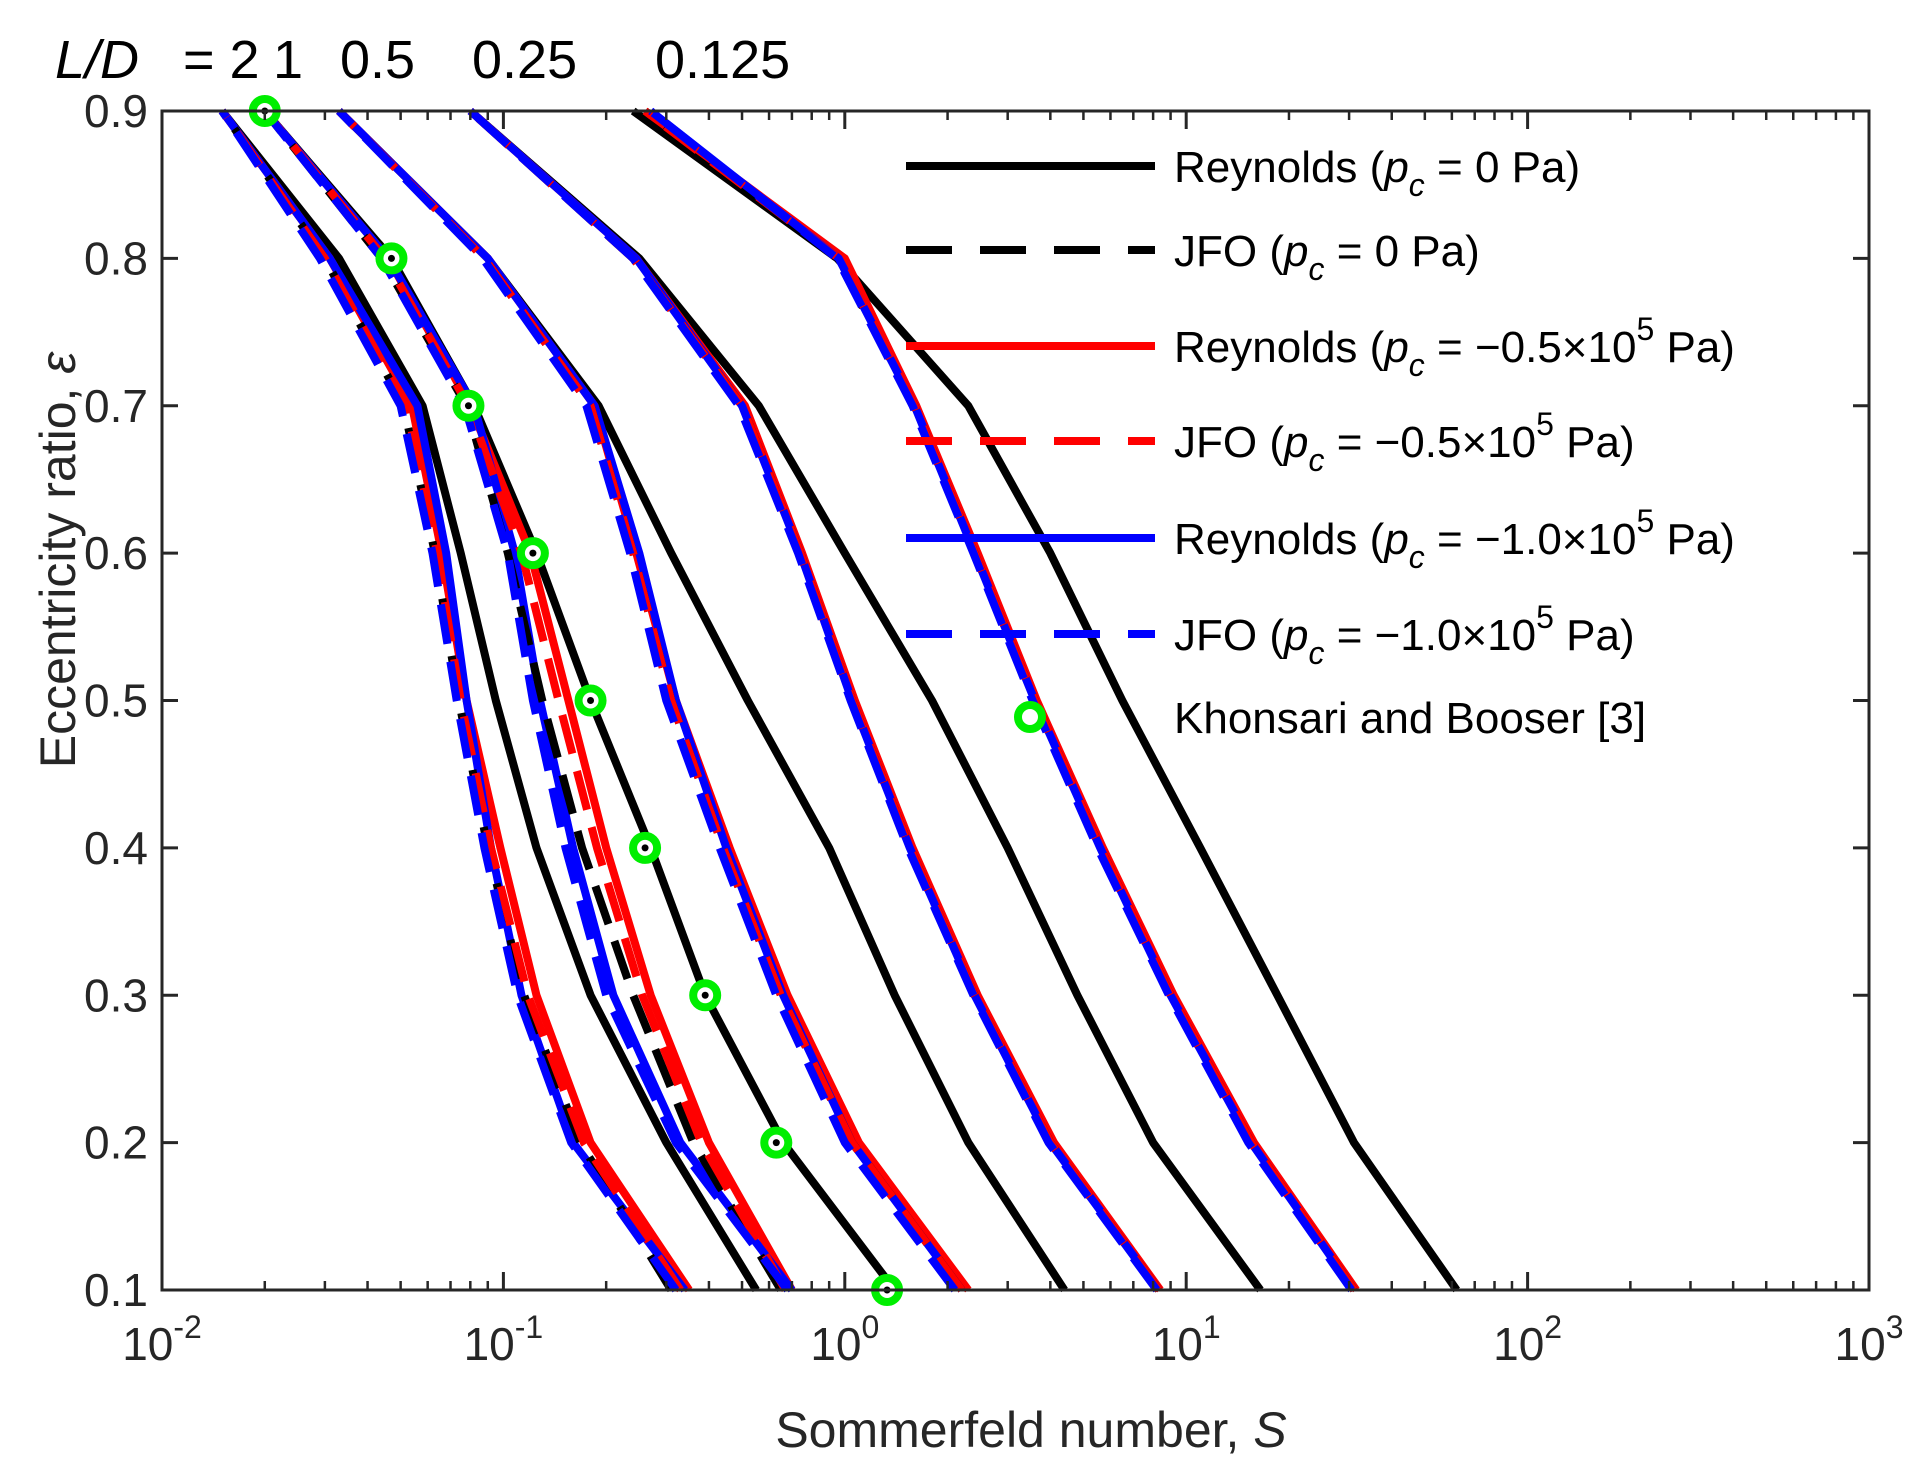 The width and height of the screenshot is (1921, 1481). Describe the element at coordinates (1553, 1327) in the screenshot. I see `x-tick-exponent: 2` at that location.